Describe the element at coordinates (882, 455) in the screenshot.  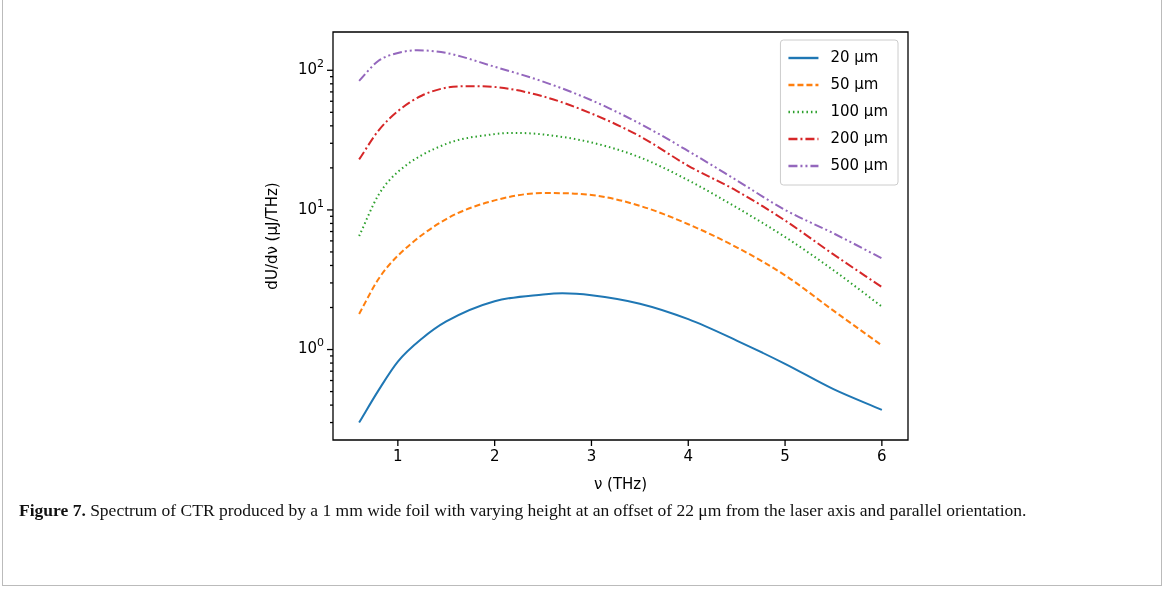
I see `x-tick-label: 6` at that location.